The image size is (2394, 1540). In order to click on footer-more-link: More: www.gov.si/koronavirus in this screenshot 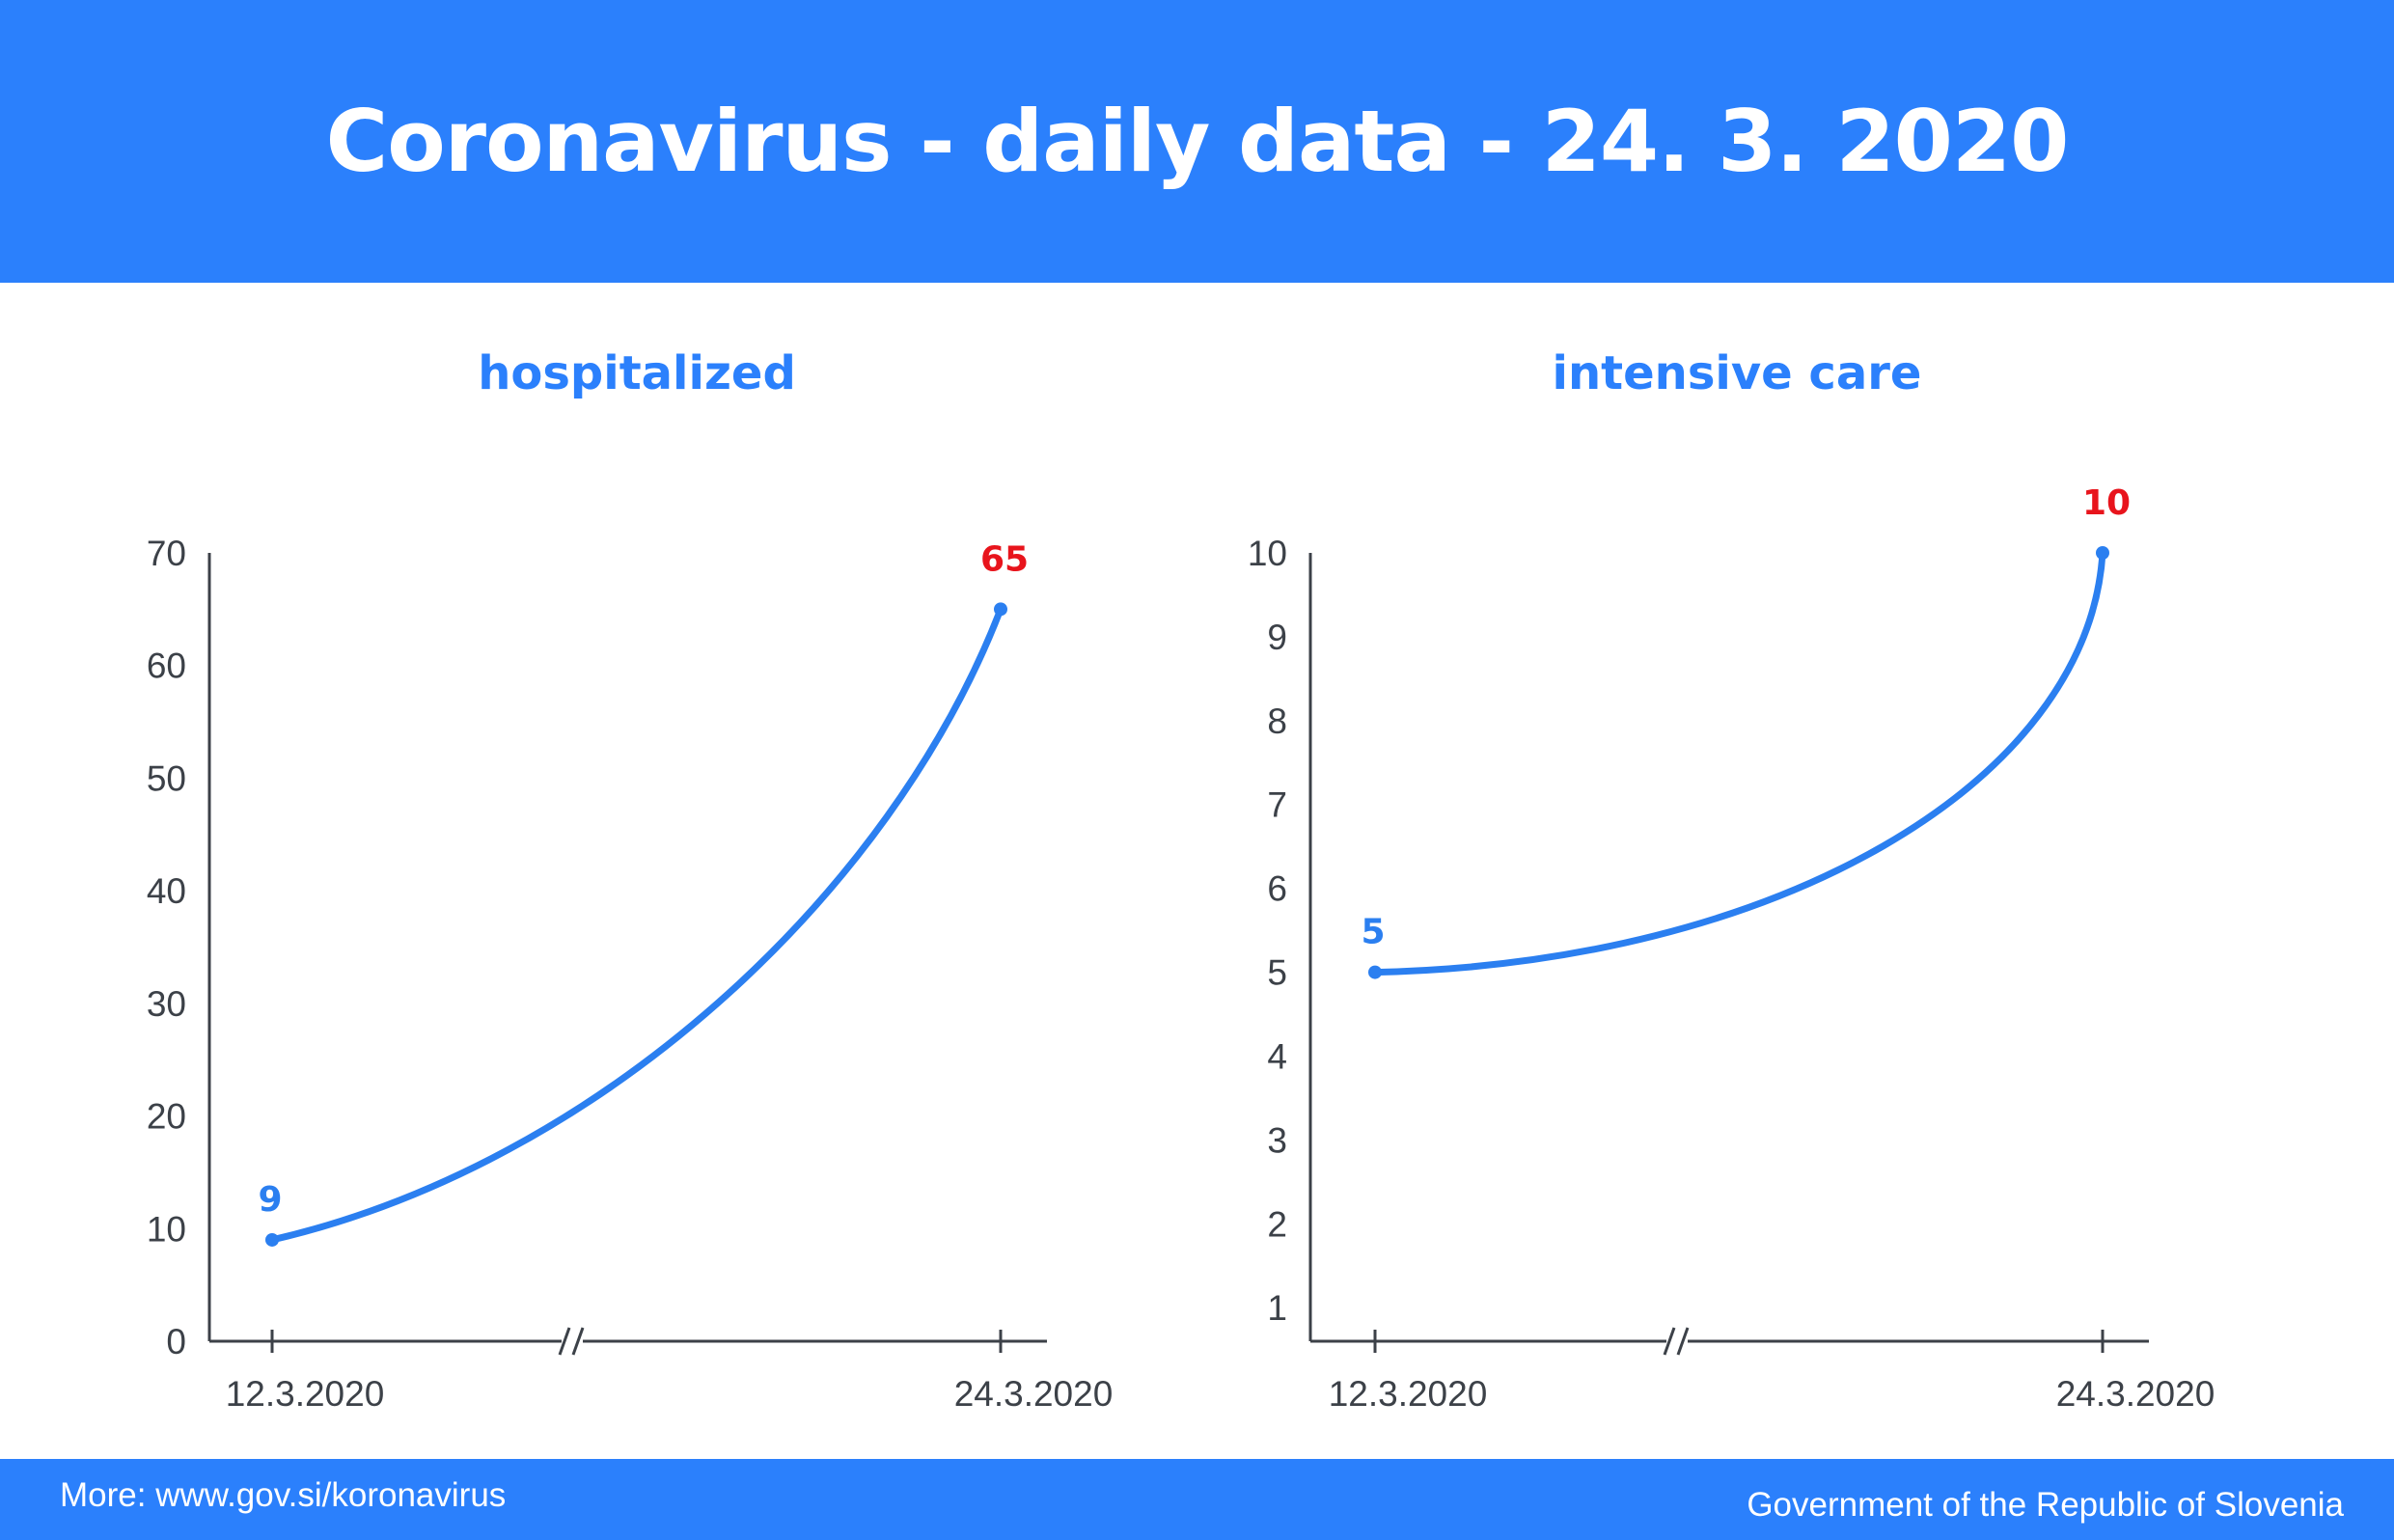, I will do `click(284, 1495)`.